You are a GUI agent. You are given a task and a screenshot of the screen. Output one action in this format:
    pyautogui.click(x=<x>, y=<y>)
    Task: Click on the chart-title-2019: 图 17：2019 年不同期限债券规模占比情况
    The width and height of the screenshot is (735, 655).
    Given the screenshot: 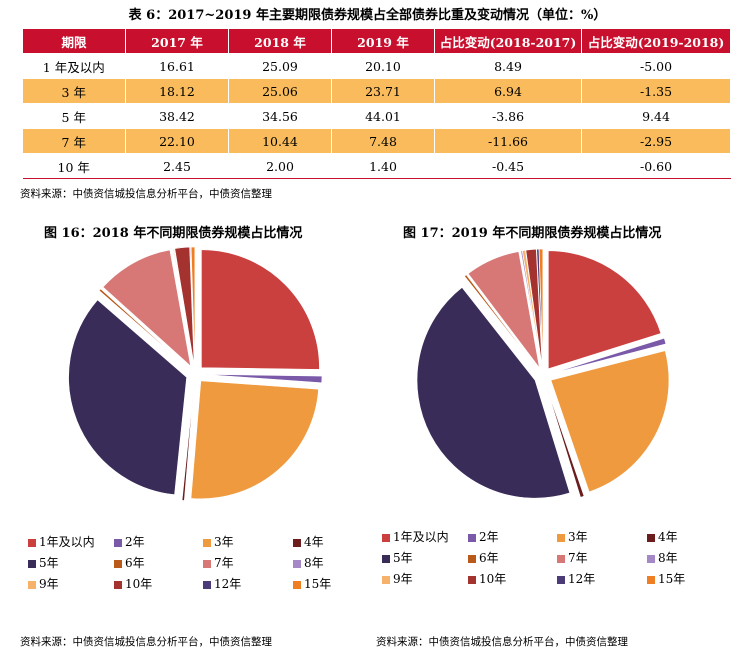 What is the action you would take?
    pyautogui.click(x=532, y=233)
    